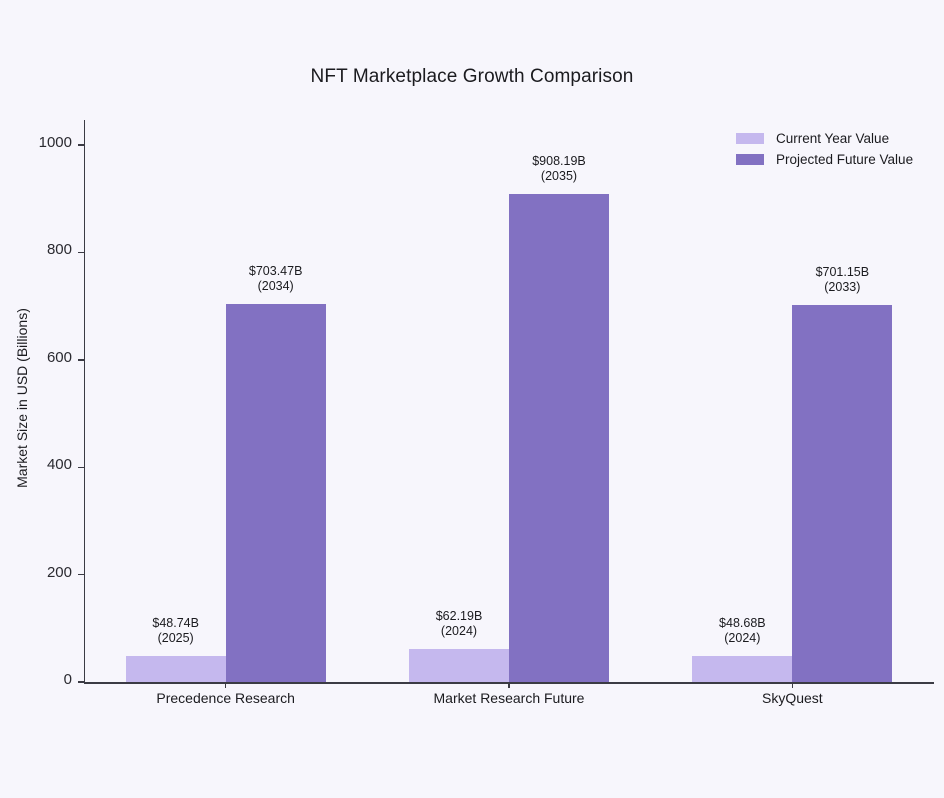 This screenshot has height=798, width=944. I want to click on bar-value-text: $701.15B, so click(842, 272).